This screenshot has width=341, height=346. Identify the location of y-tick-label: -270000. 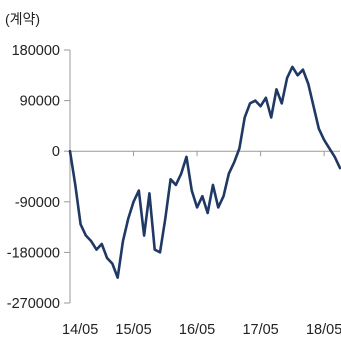
(33, 304).